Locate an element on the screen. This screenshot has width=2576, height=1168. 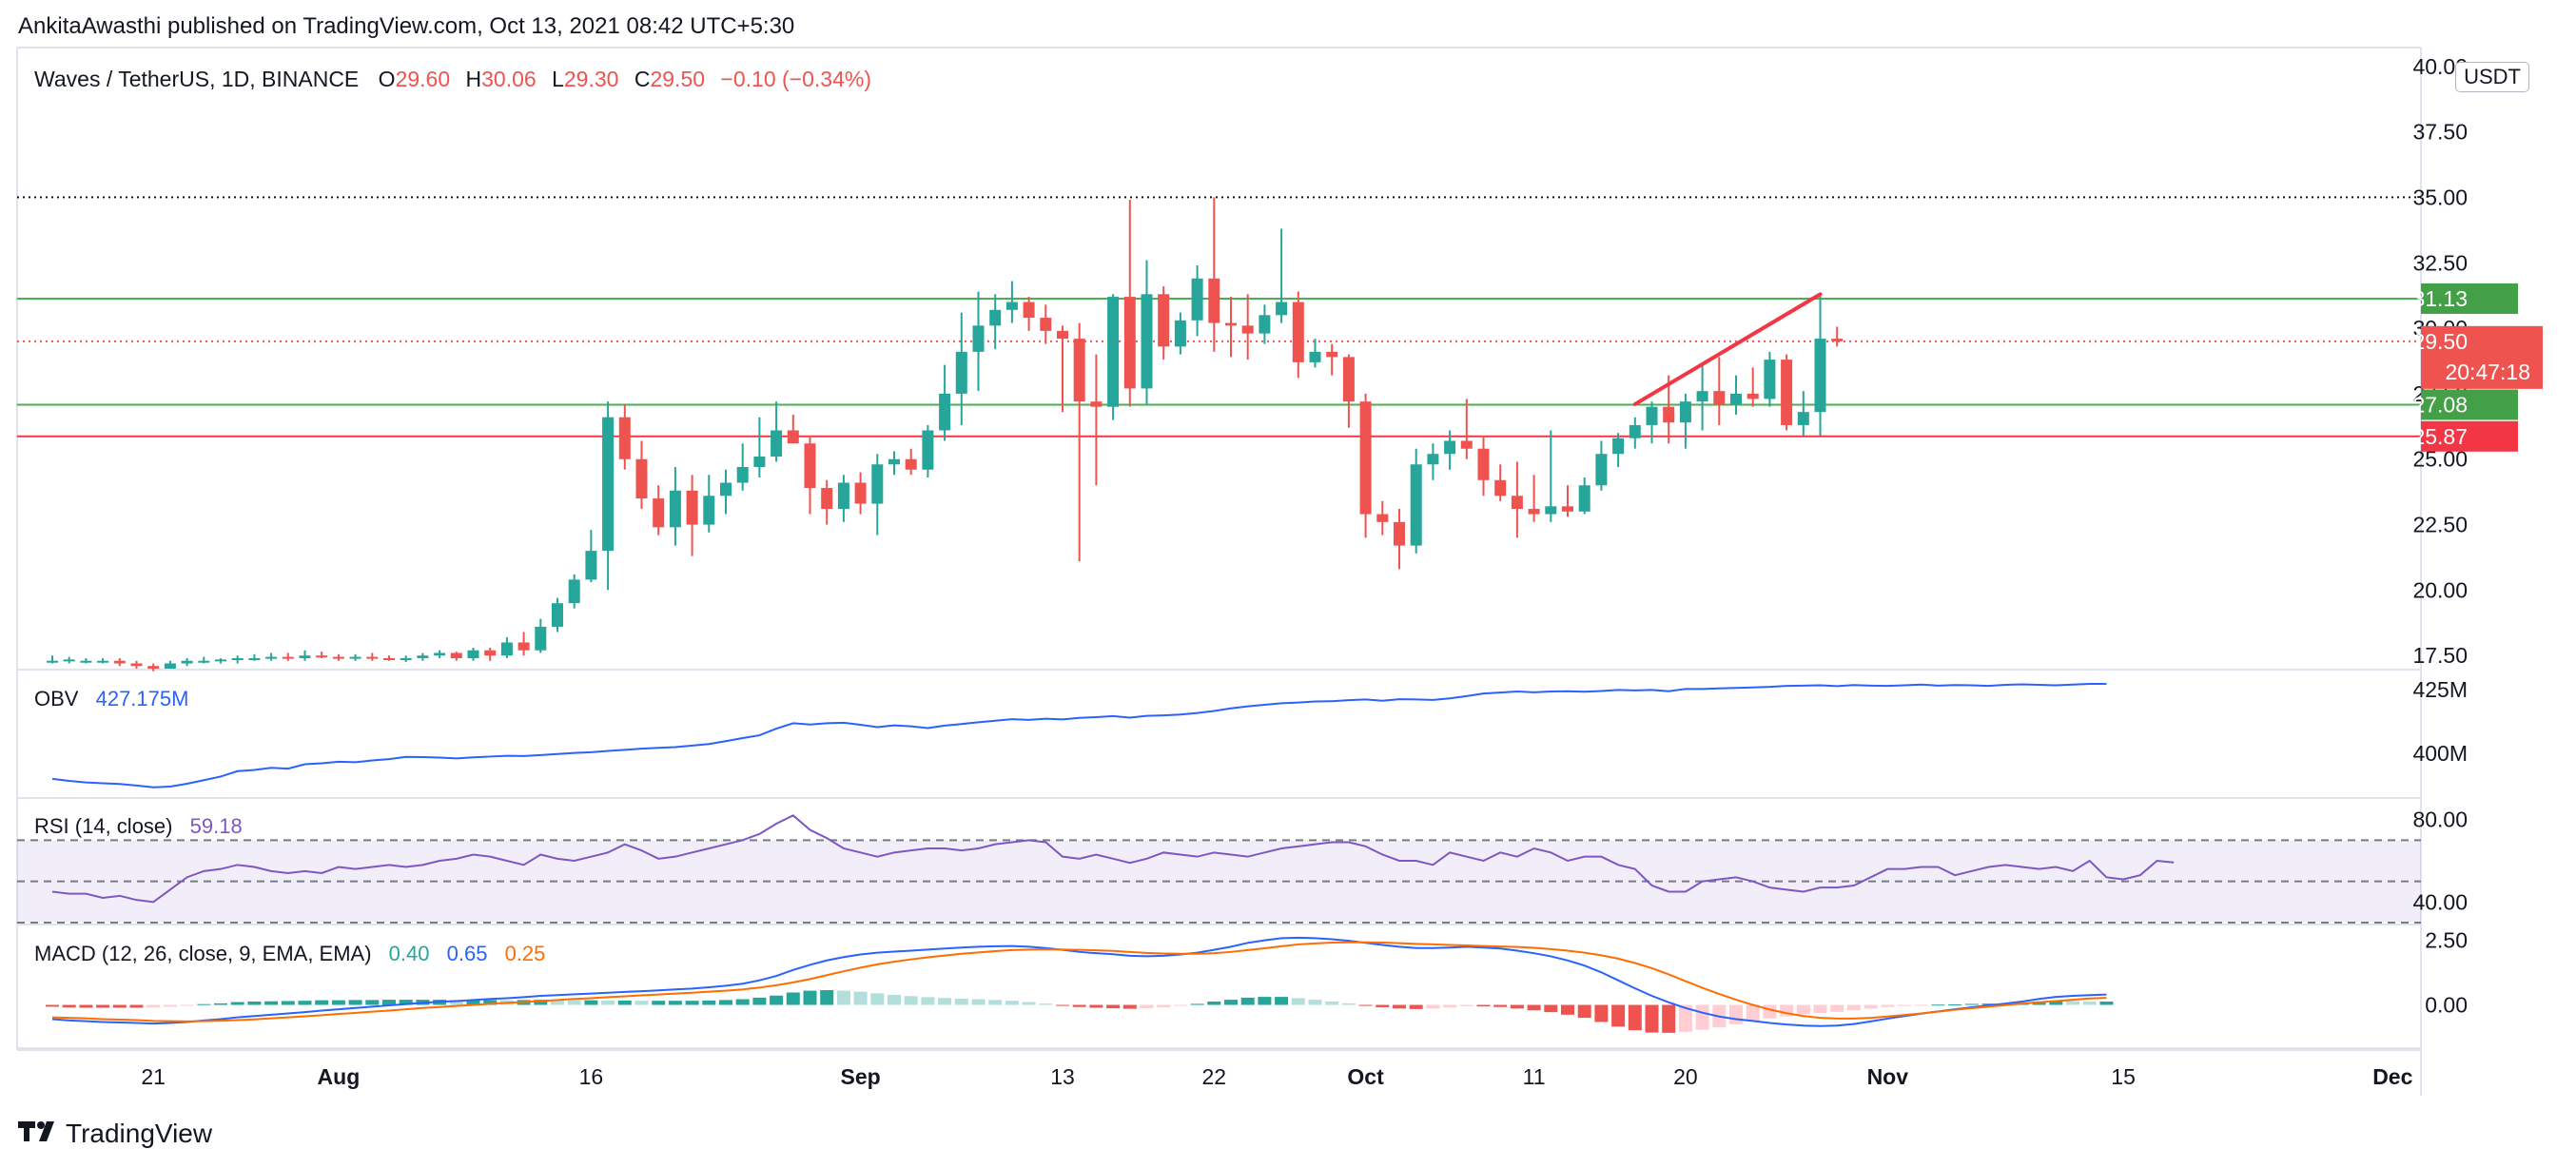
close-value: 29.50 is located at coordinates (678, 79).